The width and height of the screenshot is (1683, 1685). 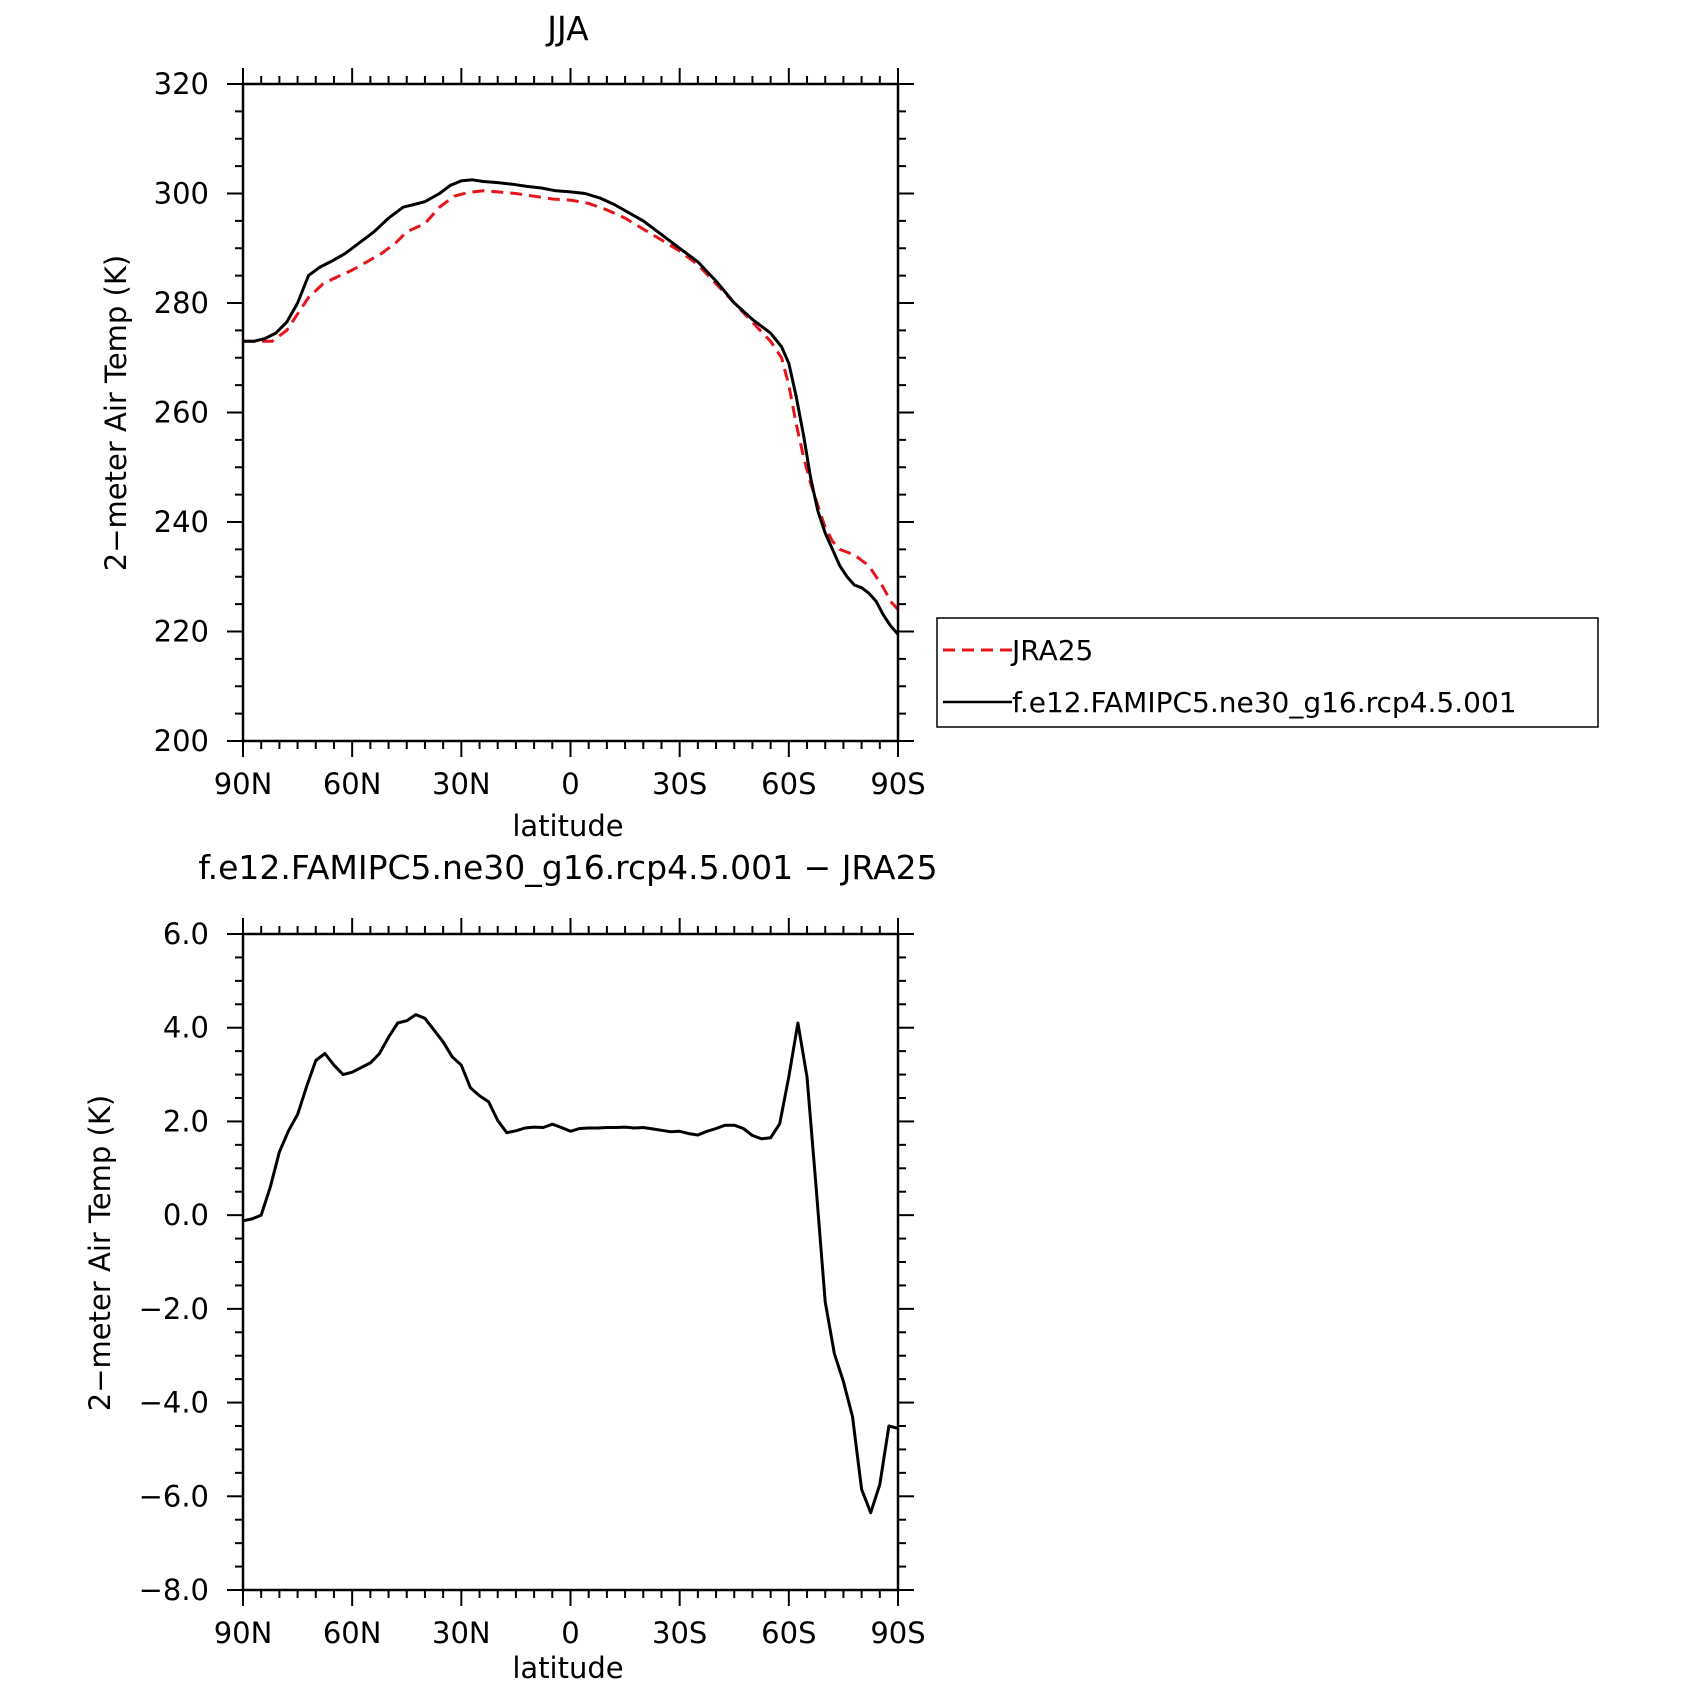 I want to click on series-line-difference, so click(x=570, y=1264).